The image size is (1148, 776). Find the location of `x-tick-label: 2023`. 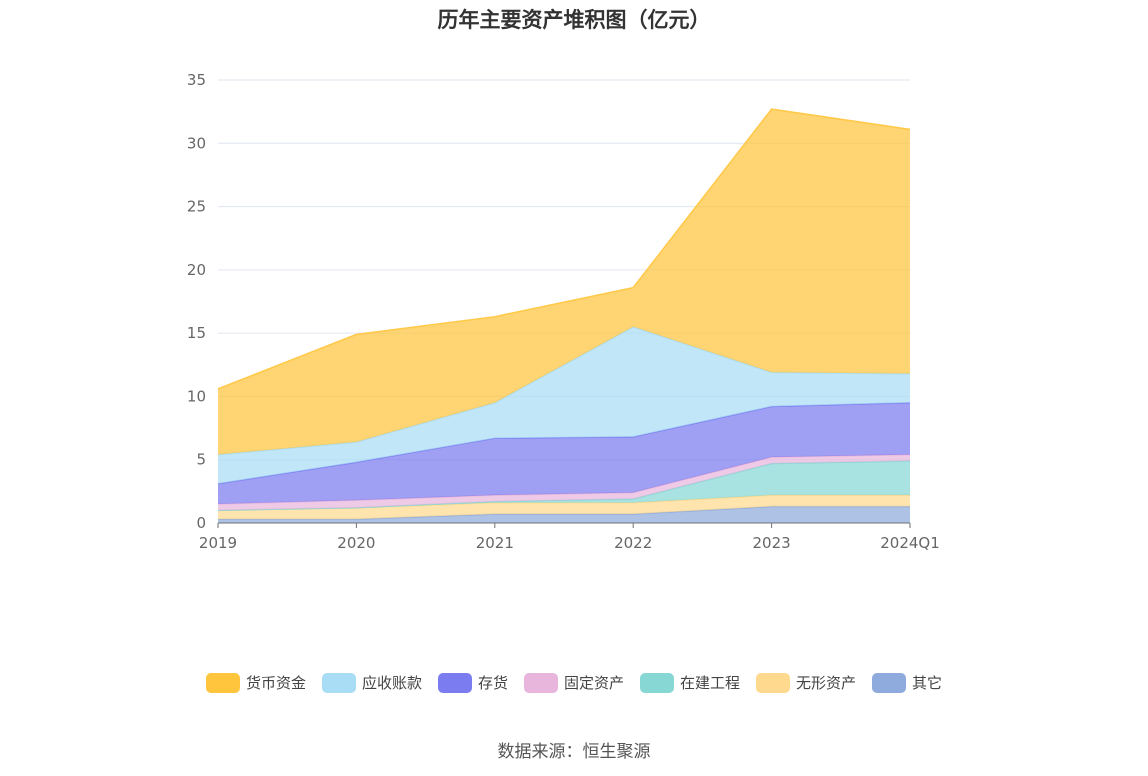

x-tick-label: 2023 is located at coordinates (772, 543).